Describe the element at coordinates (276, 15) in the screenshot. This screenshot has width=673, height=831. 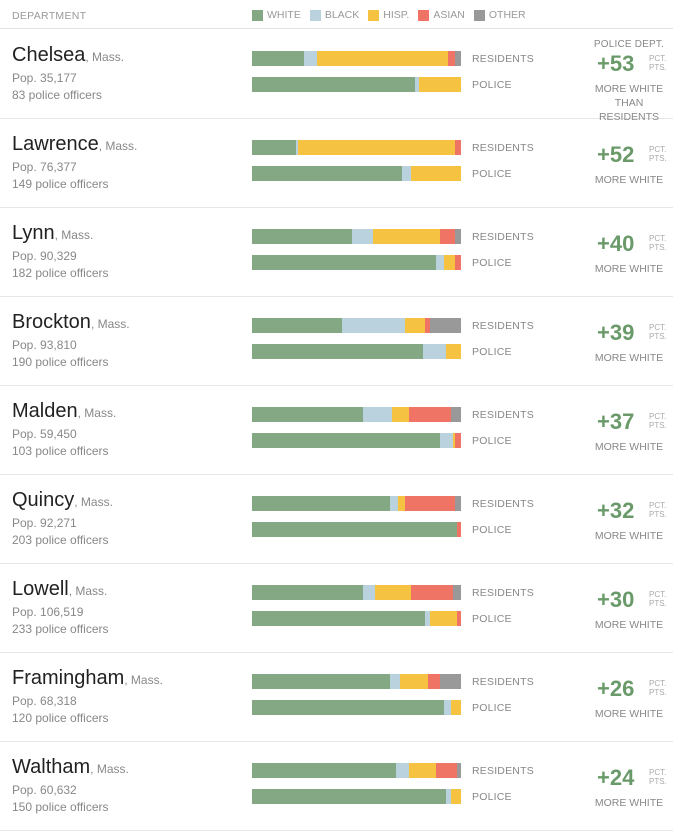
I see `legend-item-white: WHITE` at that location.